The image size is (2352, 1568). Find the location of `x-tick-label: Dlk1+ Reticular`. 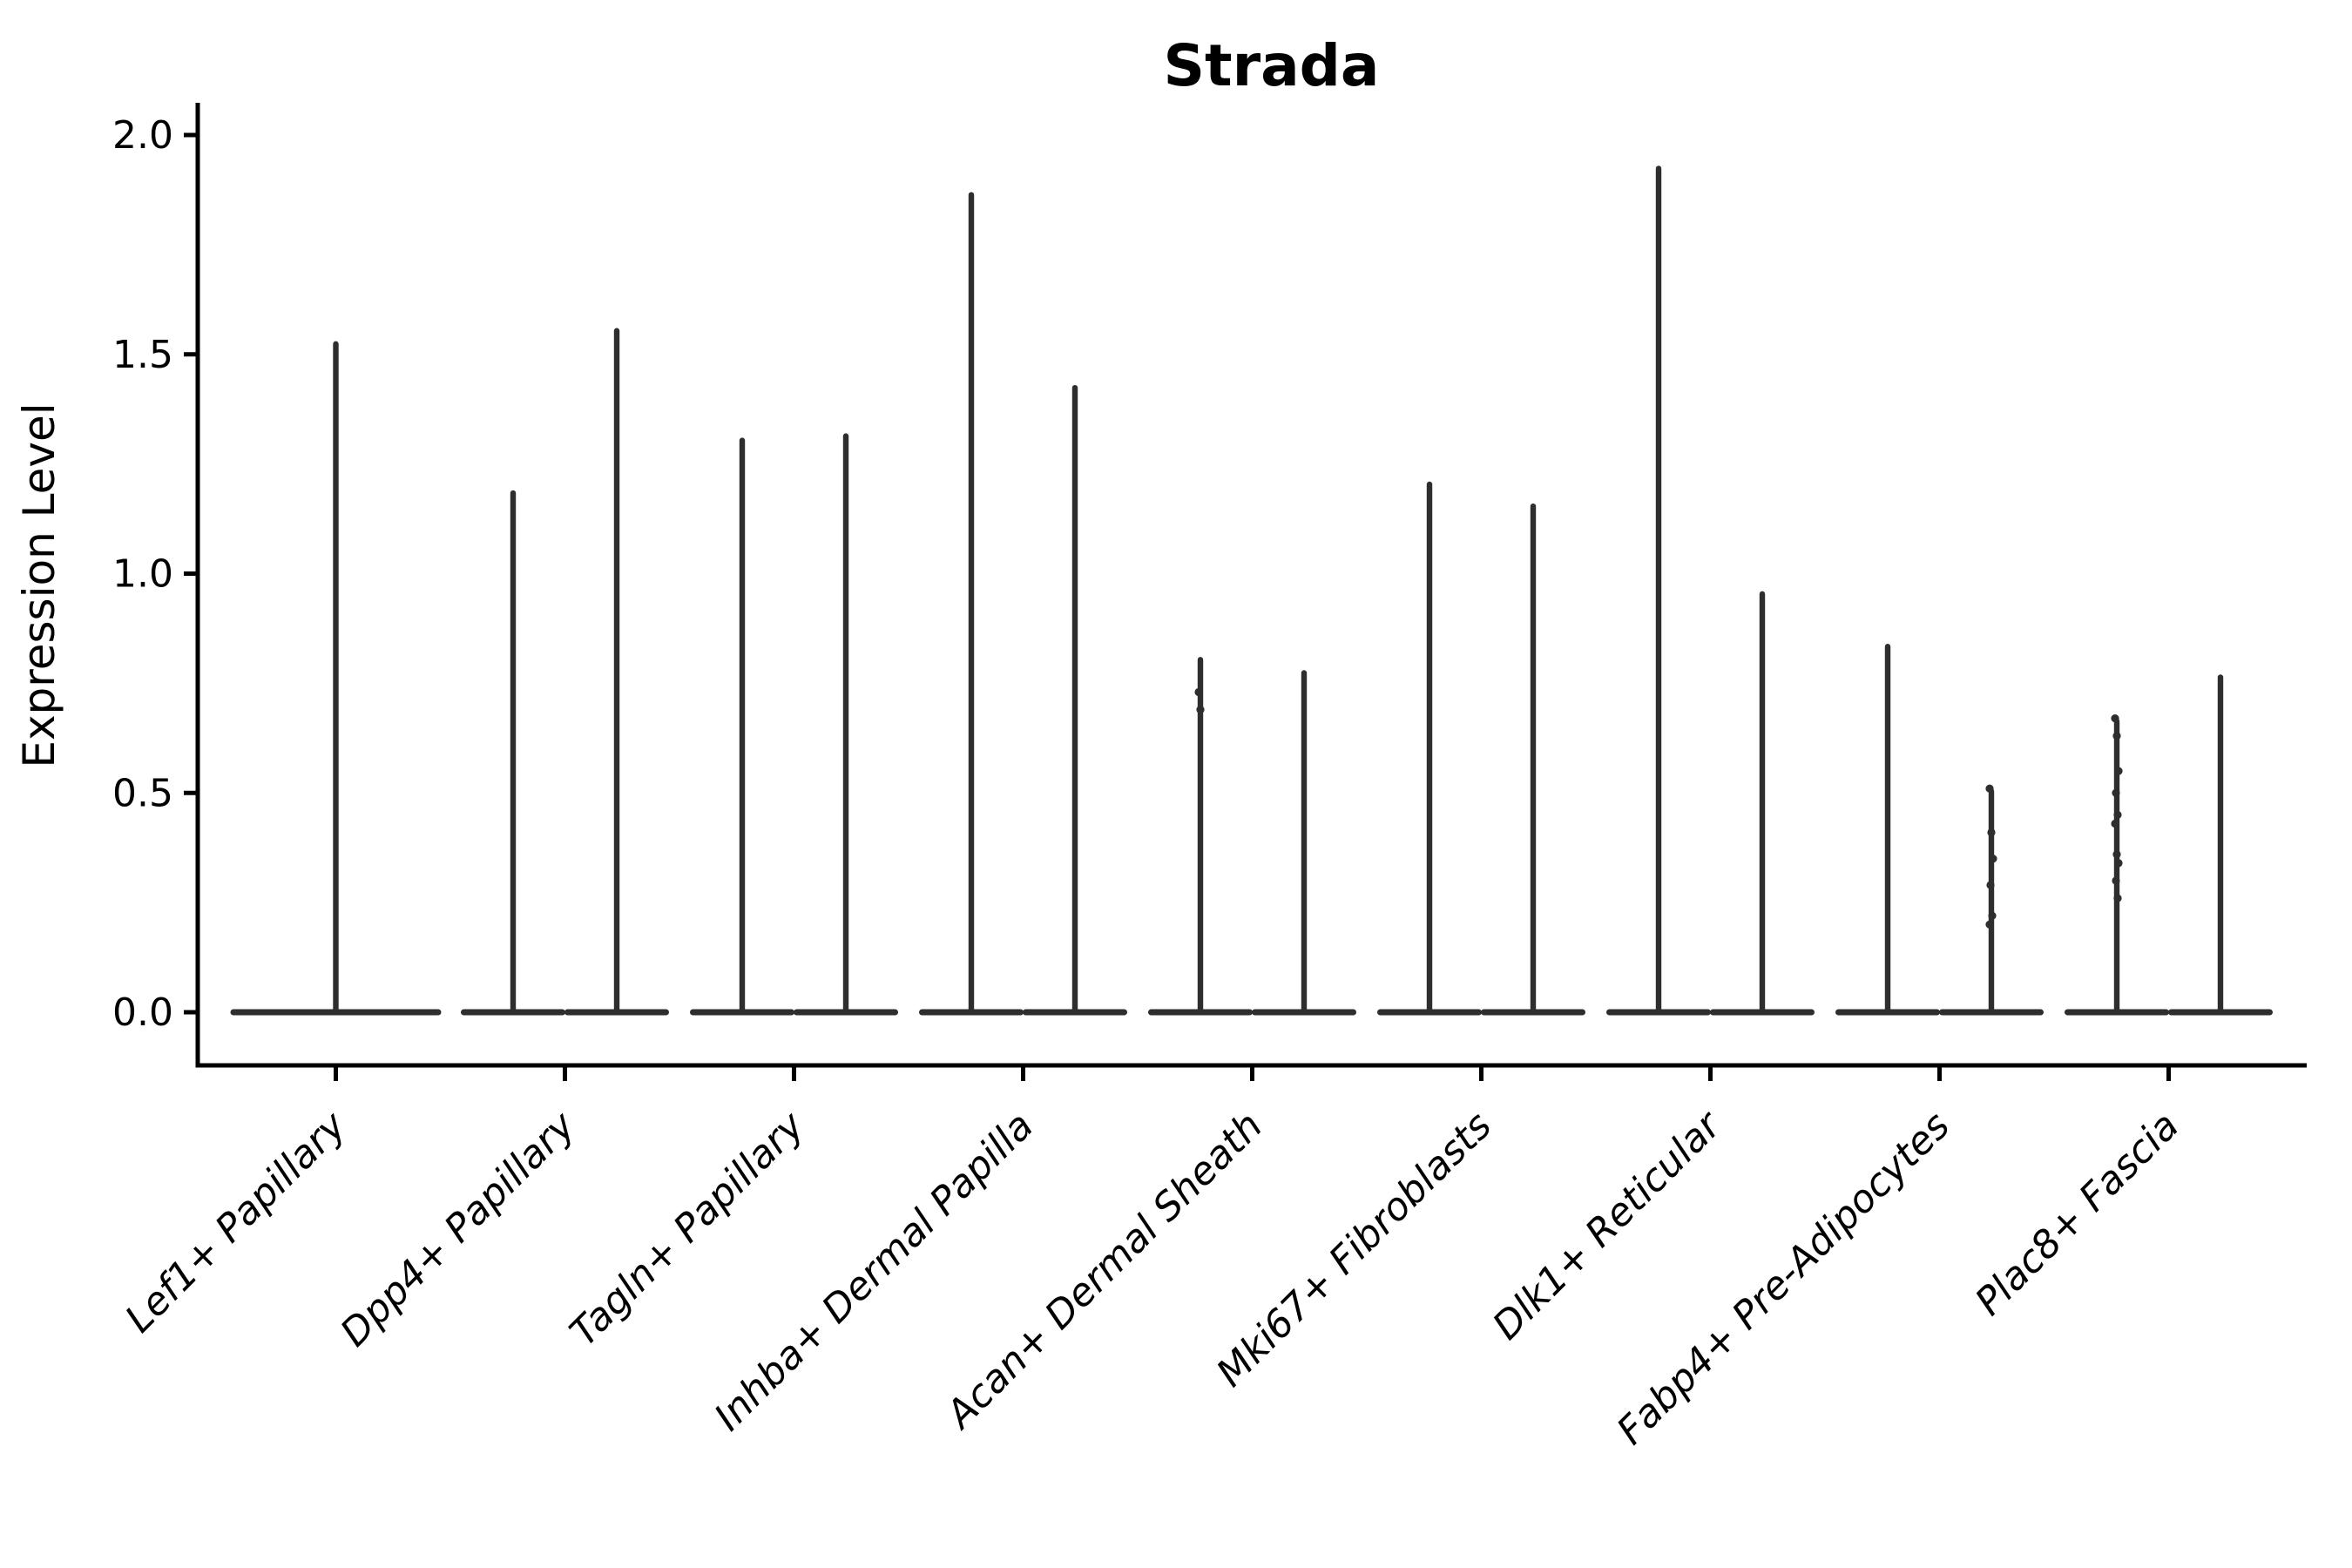

x-tick-label: Dlk1+ Reticular is located at coordinates (1607, 1225).